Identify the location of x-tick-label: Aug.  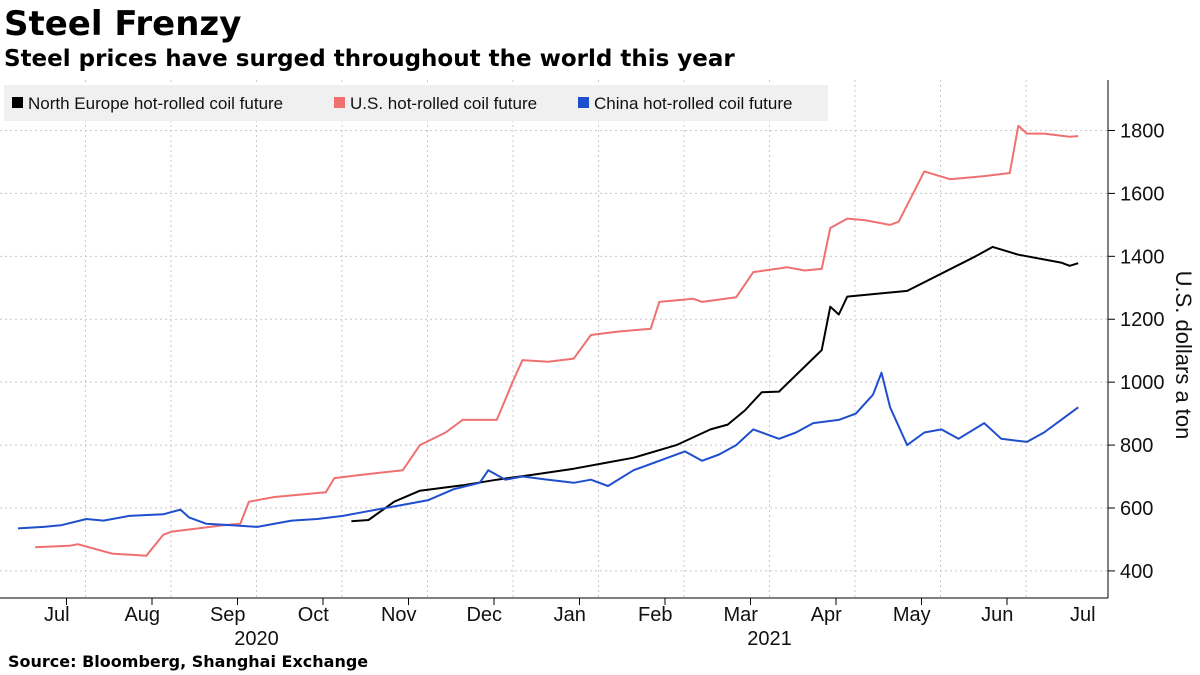
(142, 615).